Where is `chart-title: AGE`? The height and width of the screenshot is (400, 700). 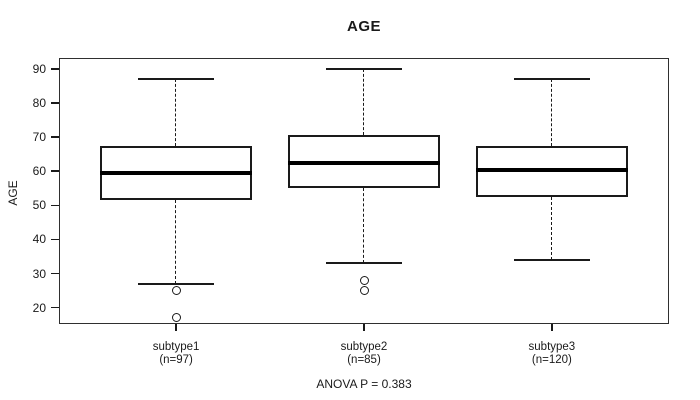 chart-title: AGE is located at coordinates (363, 26).